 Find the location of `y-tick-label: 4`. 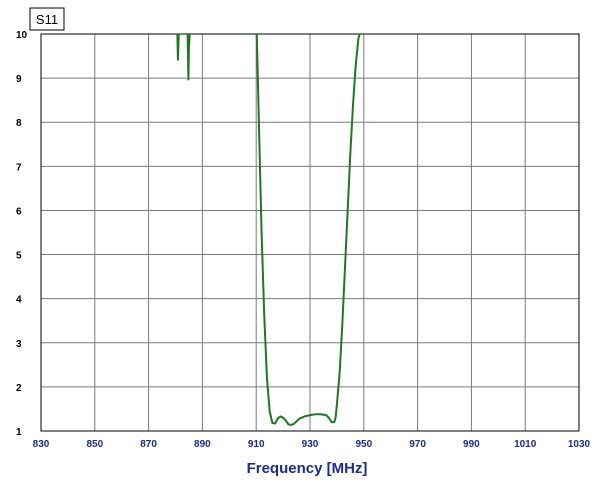

y-tick-label: 4 is located at coordinates (19, 300).